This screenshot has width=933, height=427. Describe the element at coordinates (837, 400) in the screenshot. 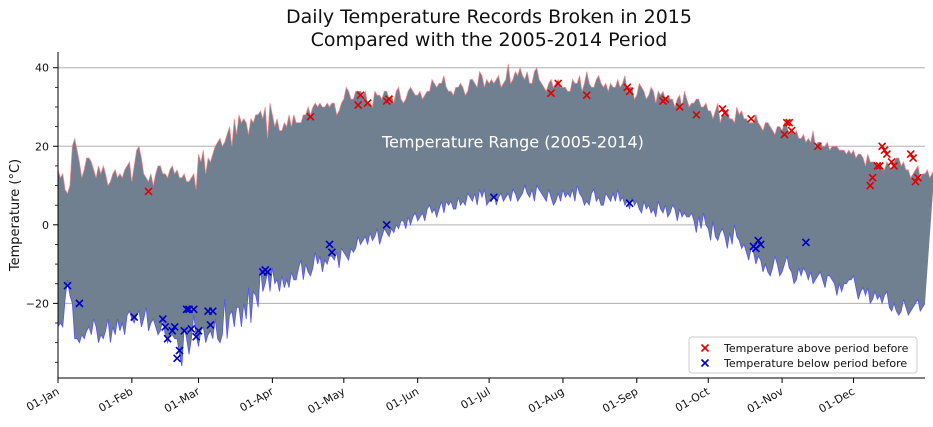

I see `x-tick-label: 01-Dec` at that location.